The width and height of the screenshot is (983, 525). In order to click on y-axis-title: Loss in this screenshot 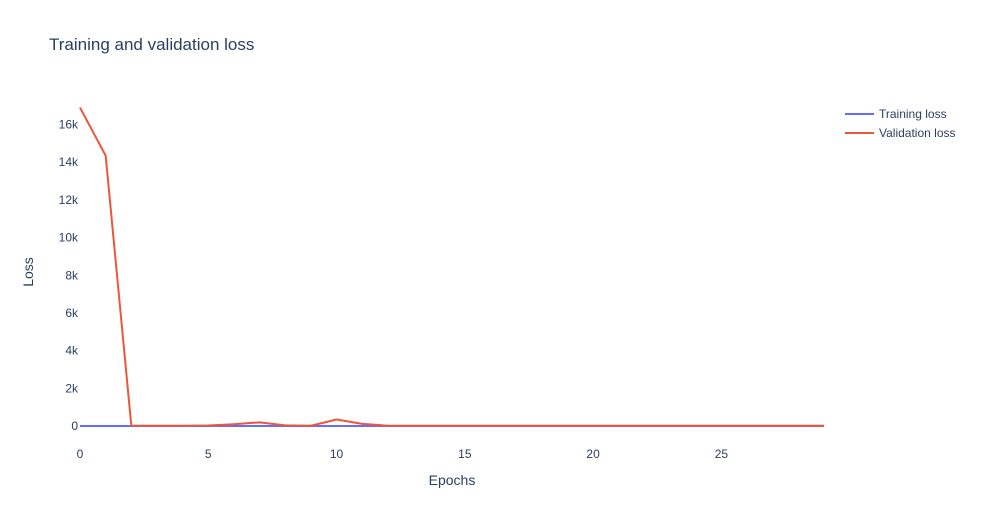, I will do `click(28, 272)`.